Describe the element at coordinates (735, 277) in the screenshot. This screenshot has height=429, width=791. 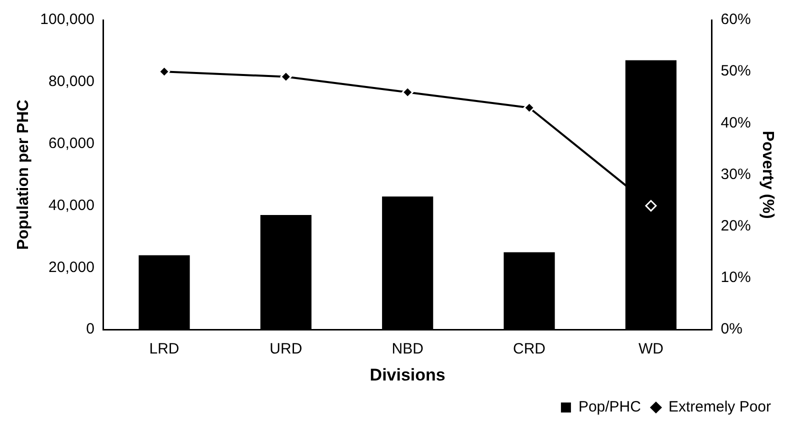
I see `y2-tick-label: 10%` at that location.